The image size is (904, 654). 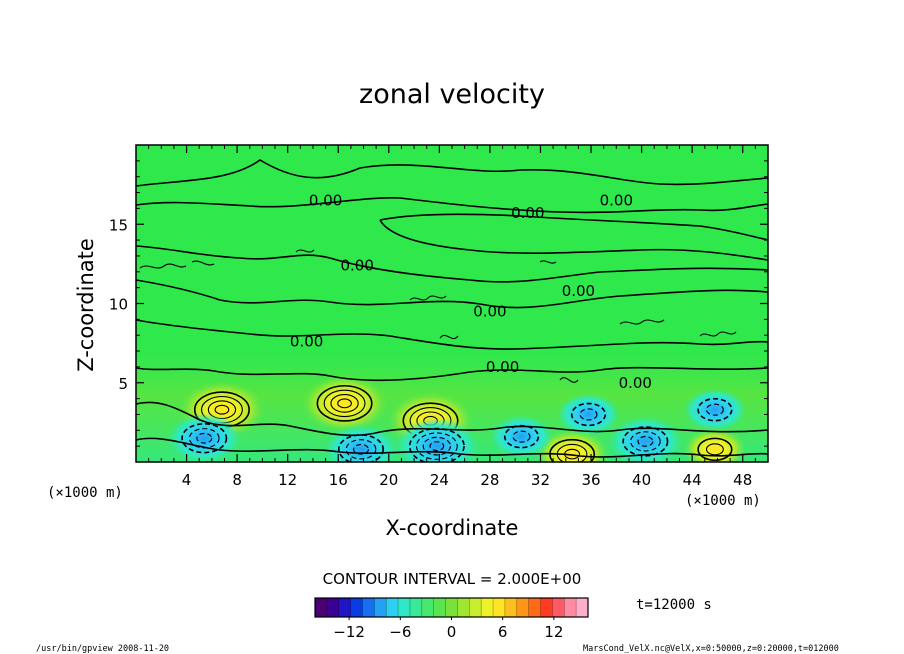 What do you see at coordinates (349, 632) in the screenshot?
I see `colorbar-tick-label: −12` at bounding box center [349, 632].